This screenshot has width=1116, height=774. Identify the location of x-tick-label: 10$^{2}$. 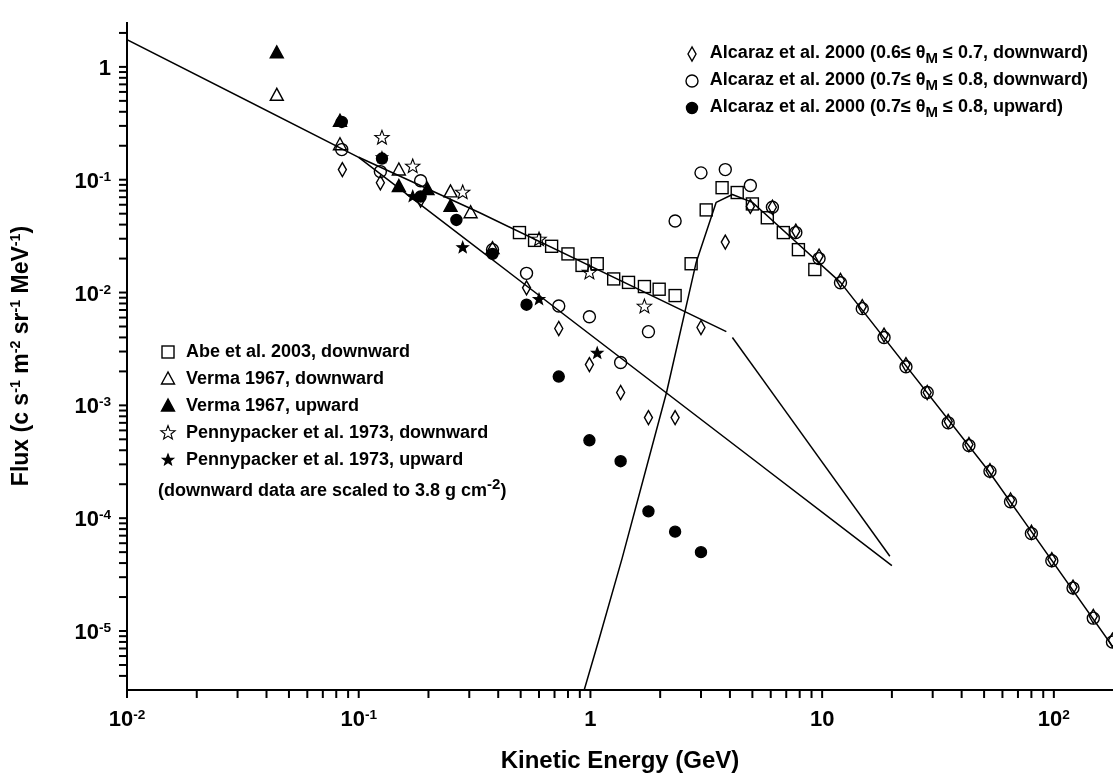
(1054, 718).